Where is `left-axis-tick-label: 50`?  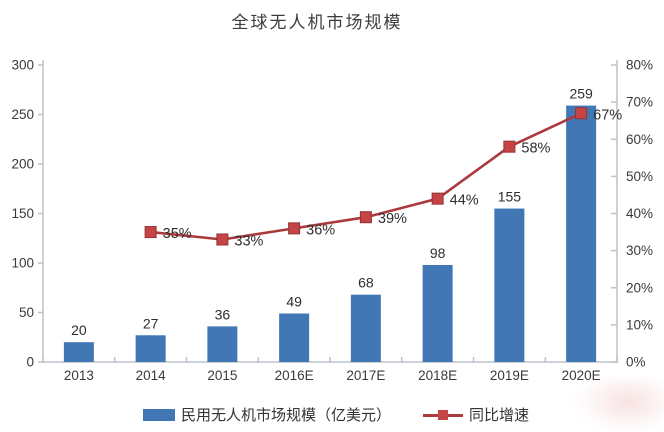
left-axis-tick-label: 50 is located at coordinates (26, 312).